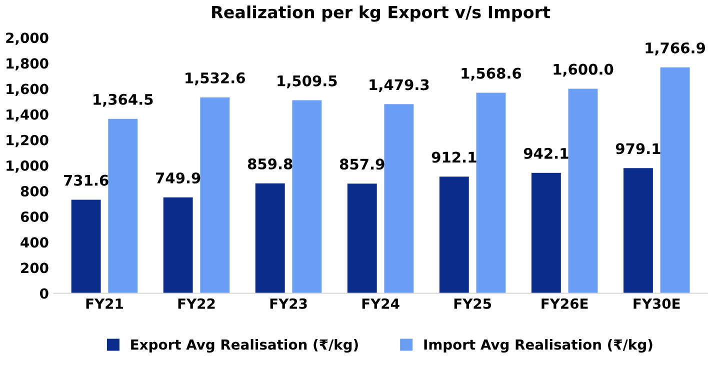  I want to click on data-label: 731.6, so click(86, 180).